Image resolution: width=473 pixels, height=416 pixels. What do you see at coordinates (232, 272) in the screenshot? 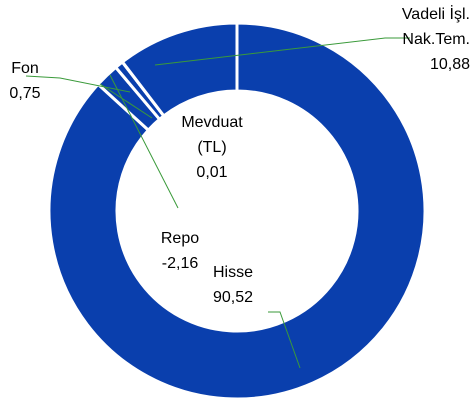
I see `category-label: Hisse` at bounding box center [232, 272].